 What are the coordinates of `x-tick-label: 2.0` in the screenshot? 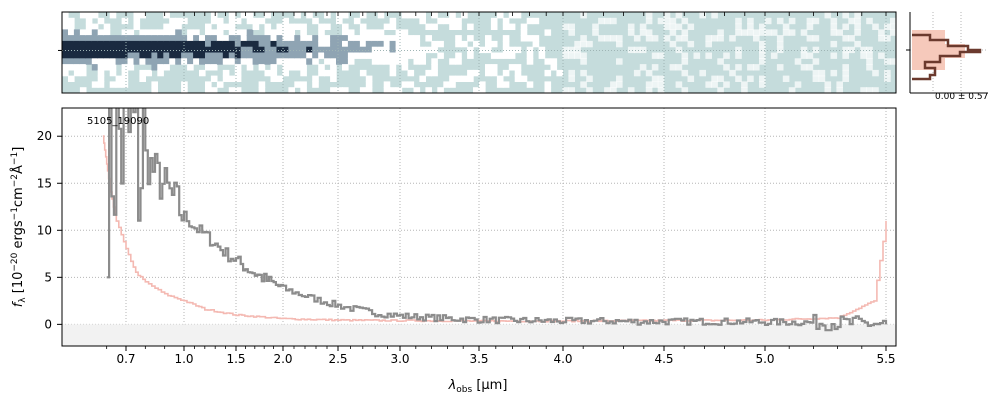 It's located at (282, 359).